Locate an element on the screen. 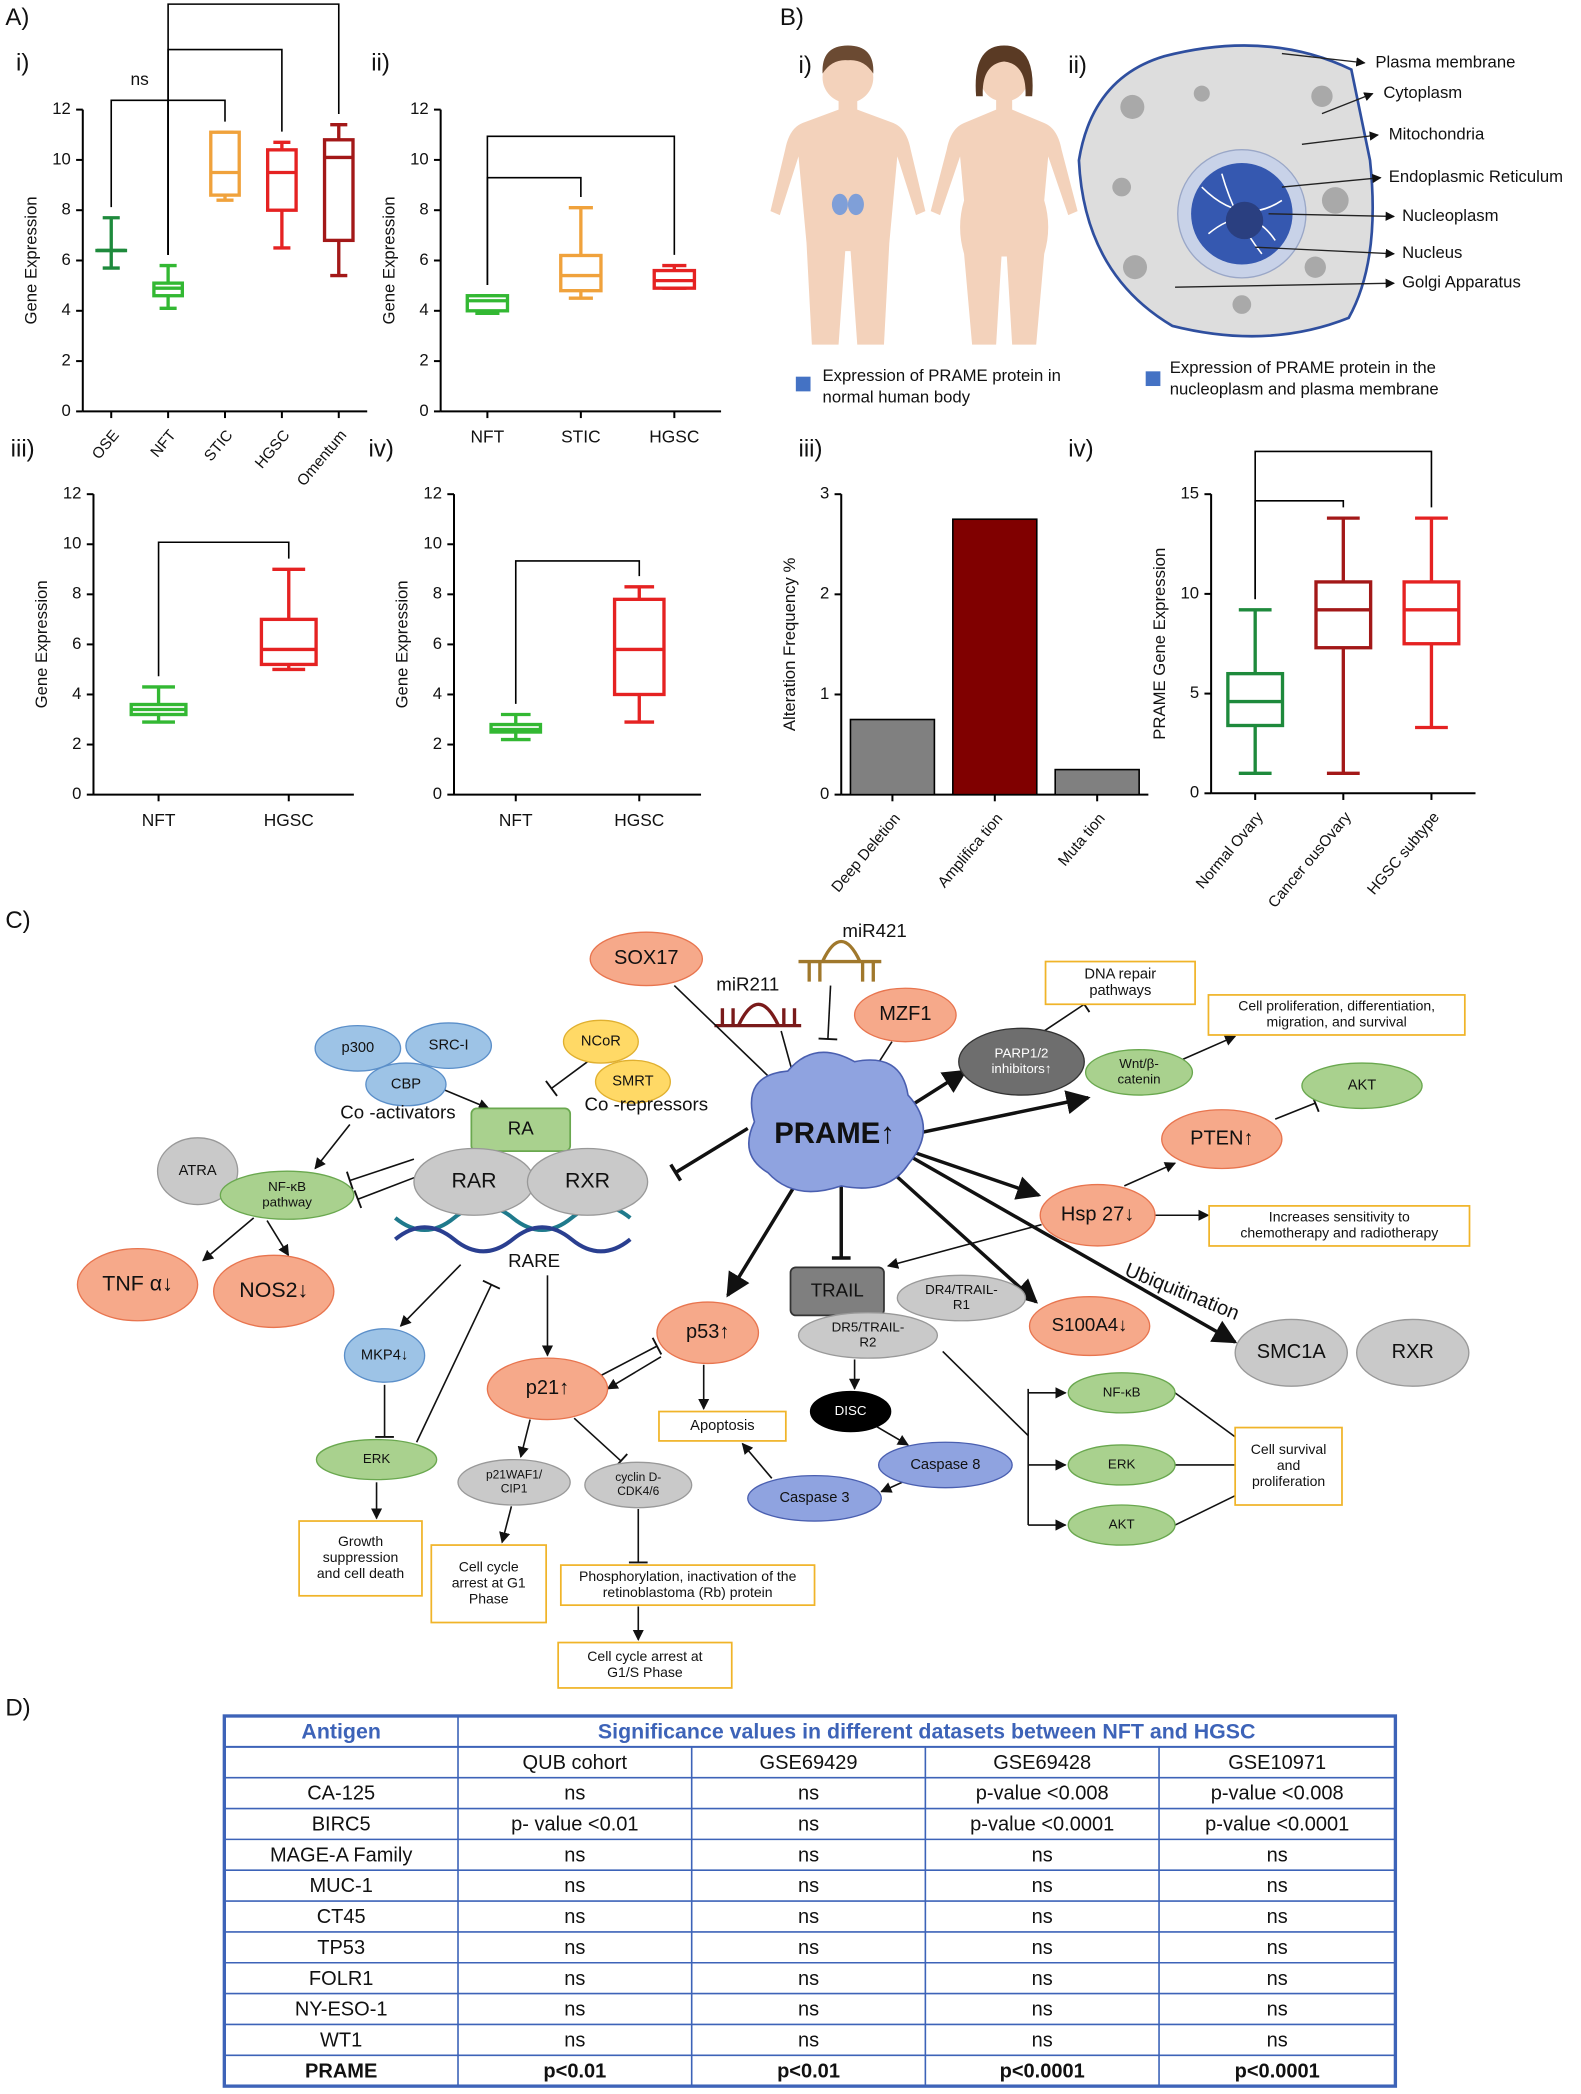  x-tick-label: HGSC subtype is located at coordinates (1403, 853).